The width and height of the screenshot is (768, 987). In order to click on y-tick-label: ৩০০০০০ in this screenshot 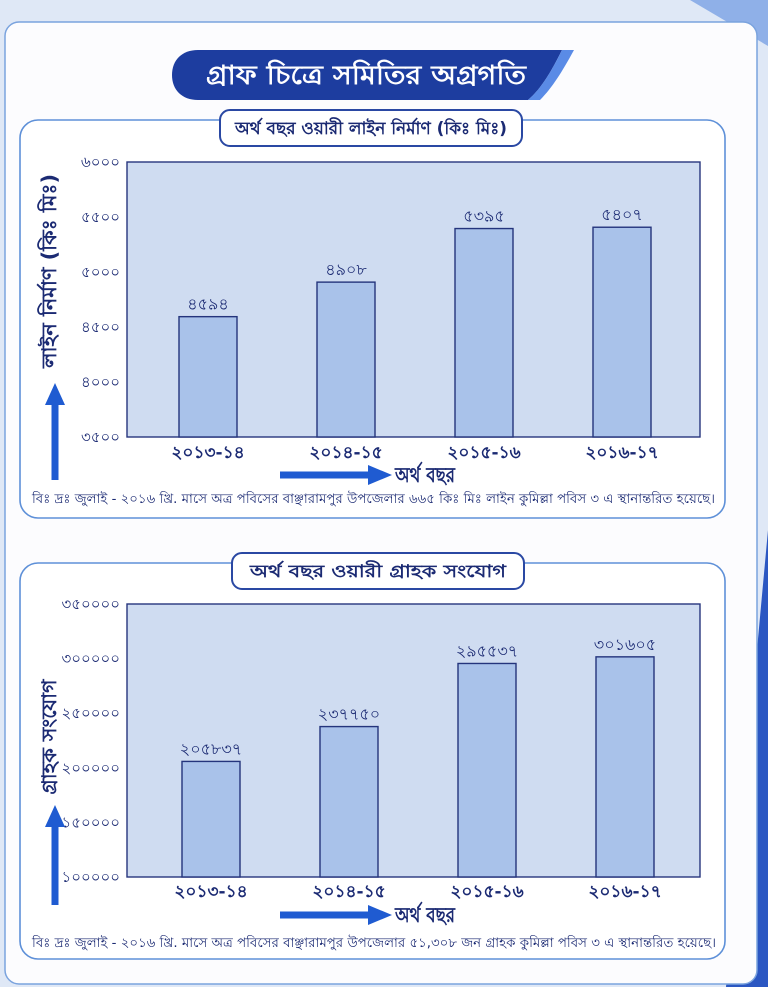, I will do `click(90, 659)`.